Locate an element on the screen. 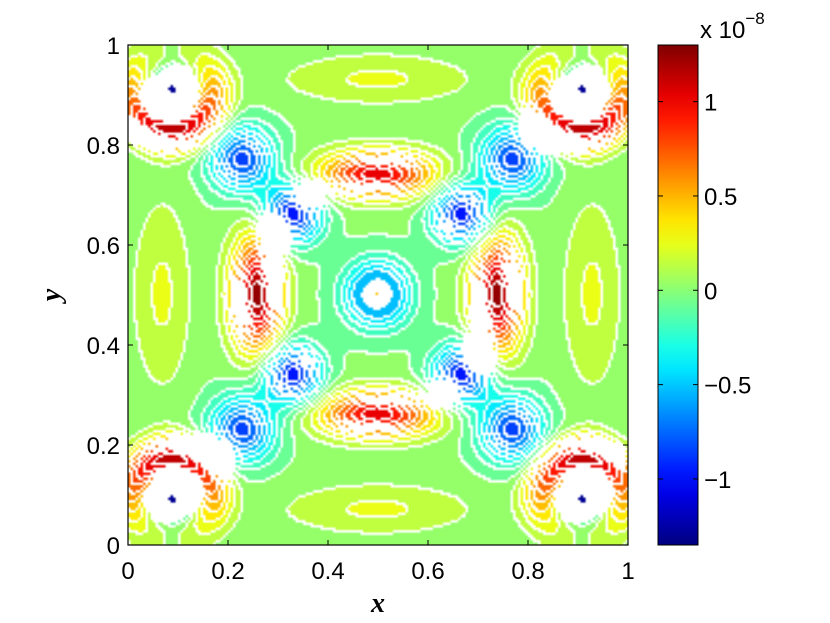  colorbar-ticks: −1 −0.5 0 0.5 1 is located at coordinates (704, 292).